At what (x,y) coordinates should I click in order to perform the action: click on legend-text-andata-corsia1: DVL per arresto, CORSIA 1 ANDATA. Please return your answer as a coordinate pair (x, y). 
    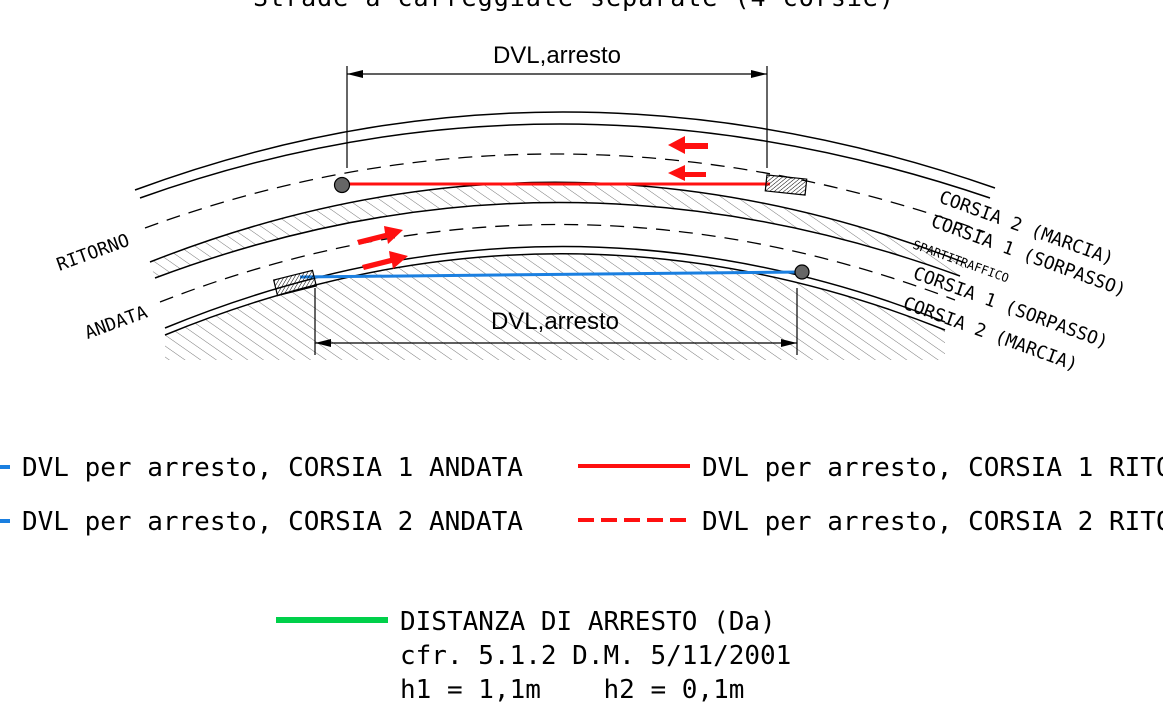
    Looking at the image, I should click on (272, 468).